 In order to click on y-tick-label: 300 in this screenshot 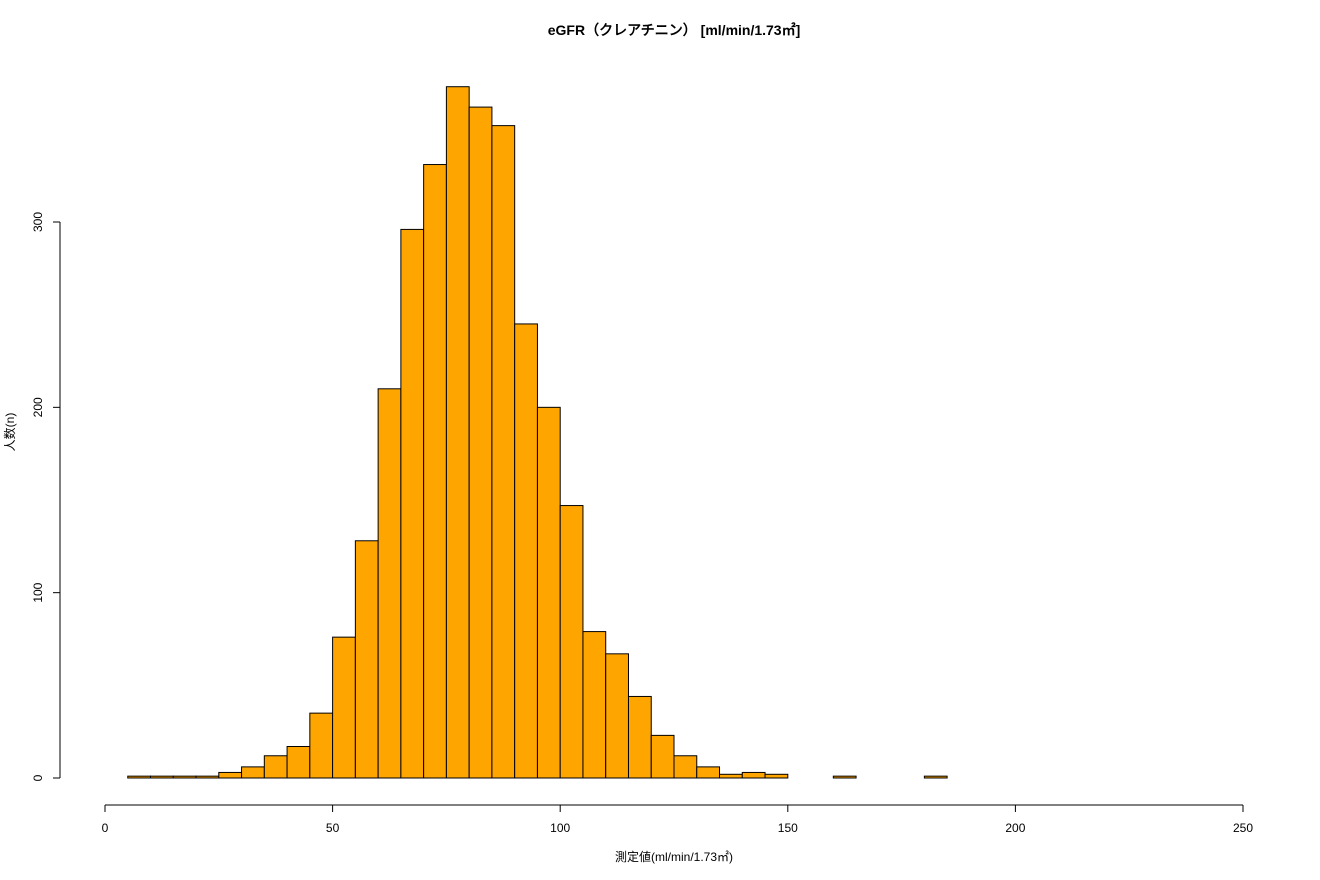, I will do `click(38, 222)`.